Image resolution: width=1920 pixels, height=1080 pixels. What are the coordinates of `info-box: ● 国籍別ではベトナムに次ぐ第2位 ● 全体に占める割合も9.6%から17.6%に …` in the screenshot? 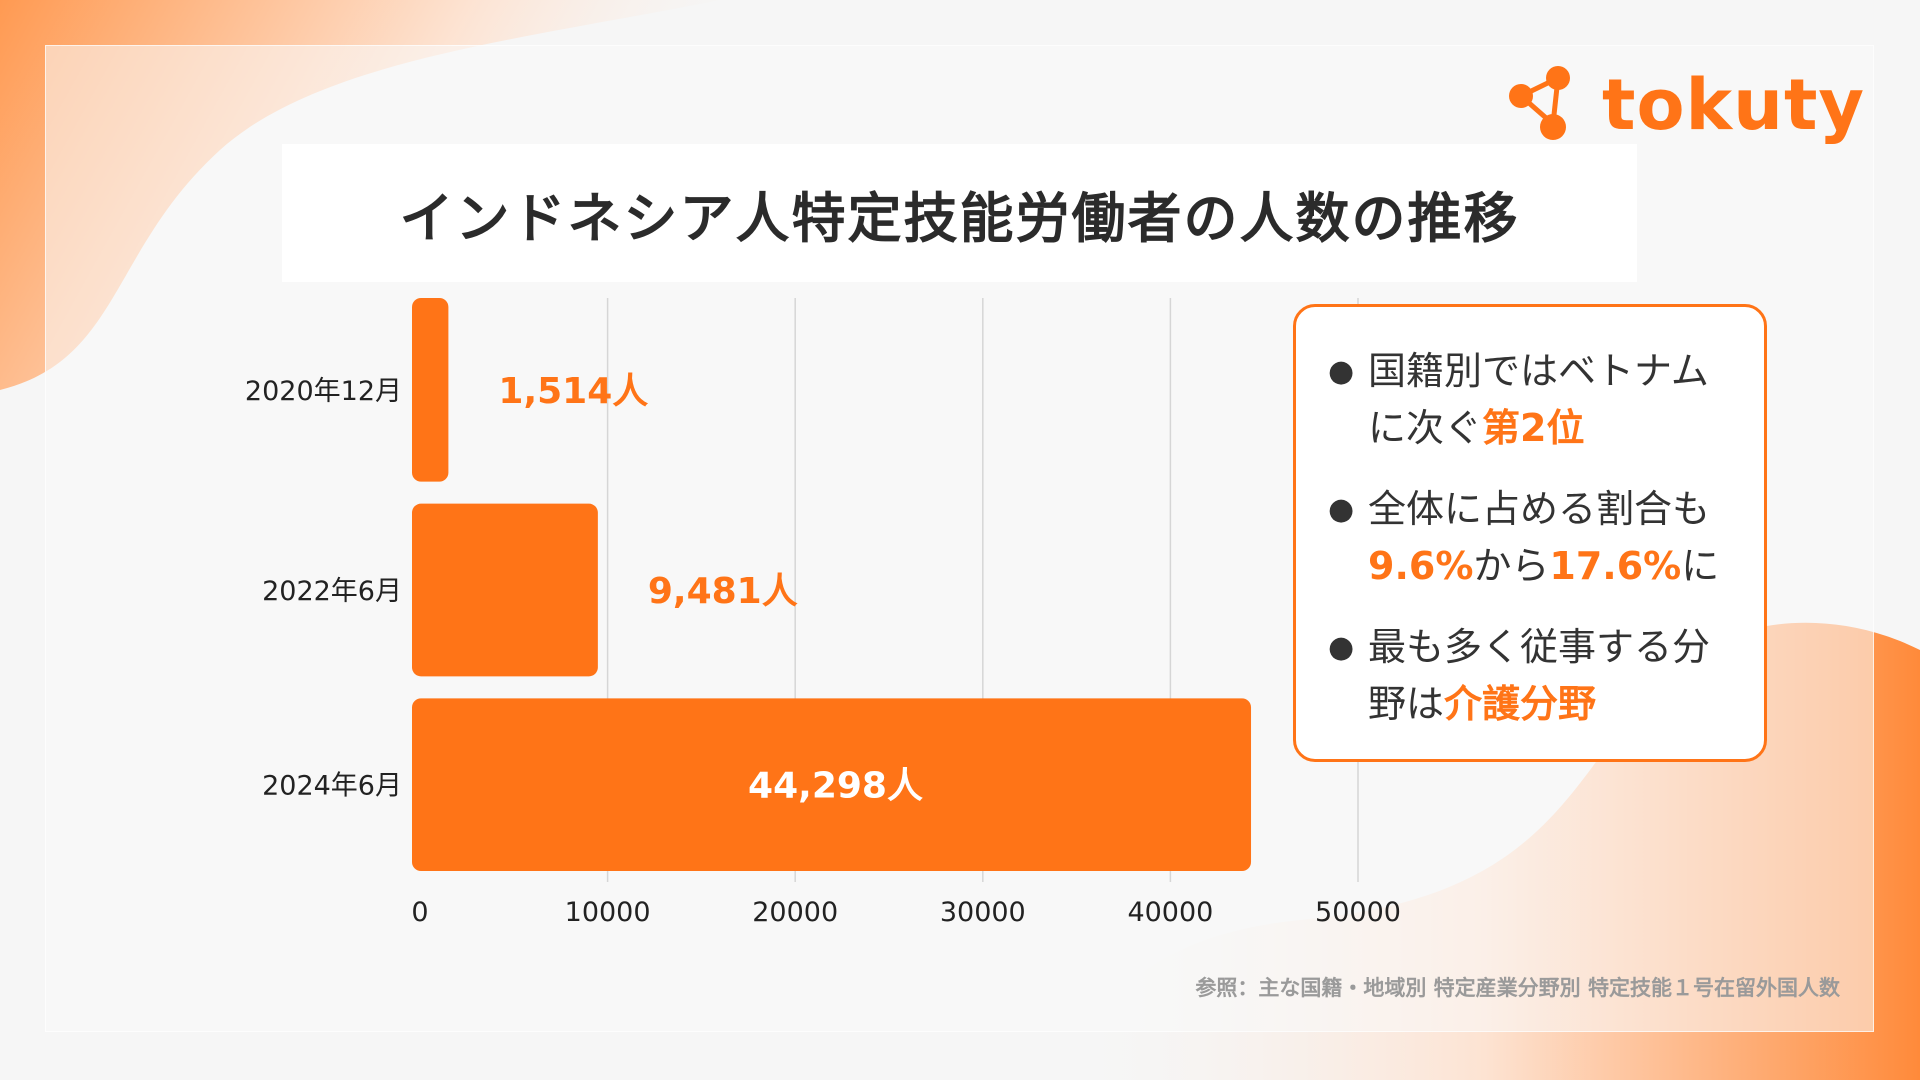 It's located at (1530, 533).